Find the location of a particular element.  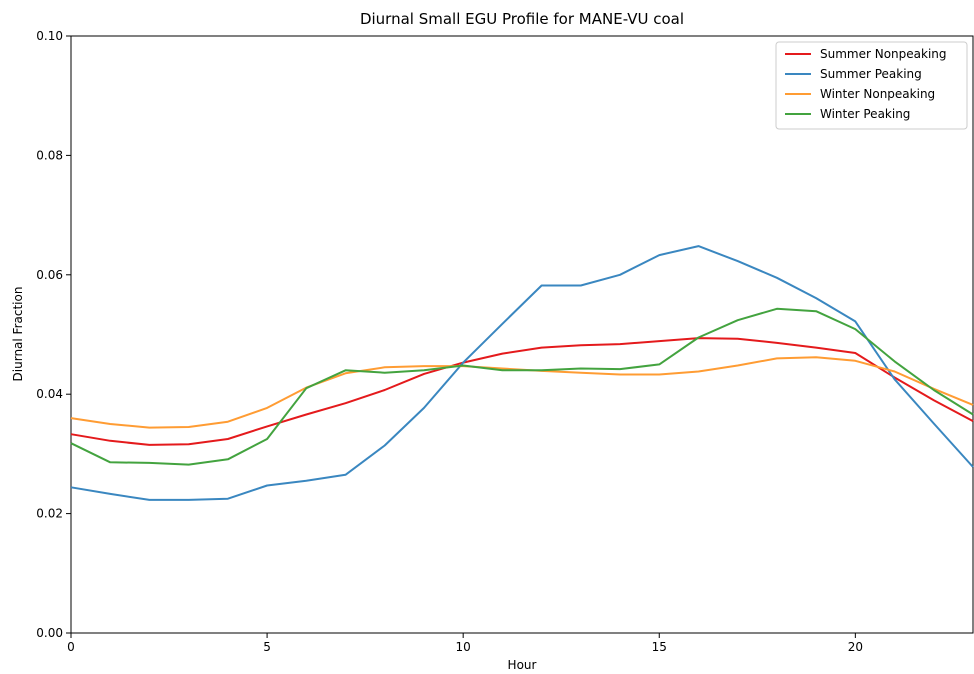

legend-box is located at coordinates (871, 85).